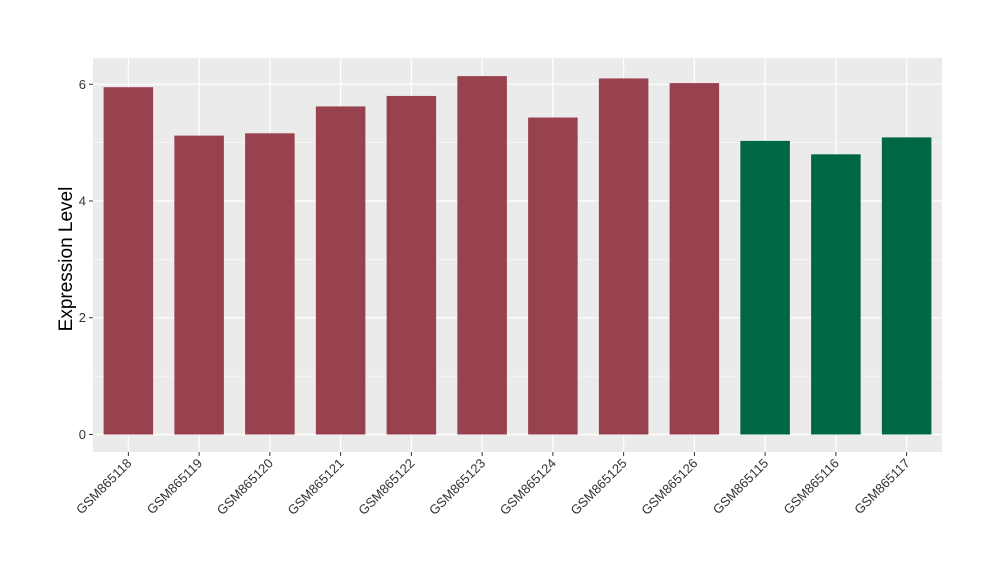 This screenshot has height=580, width=1000. What do you see at coordinates (82, 434) in the screenshot?
I see `y-tick-label: 0` at bounding box center [82, 434].